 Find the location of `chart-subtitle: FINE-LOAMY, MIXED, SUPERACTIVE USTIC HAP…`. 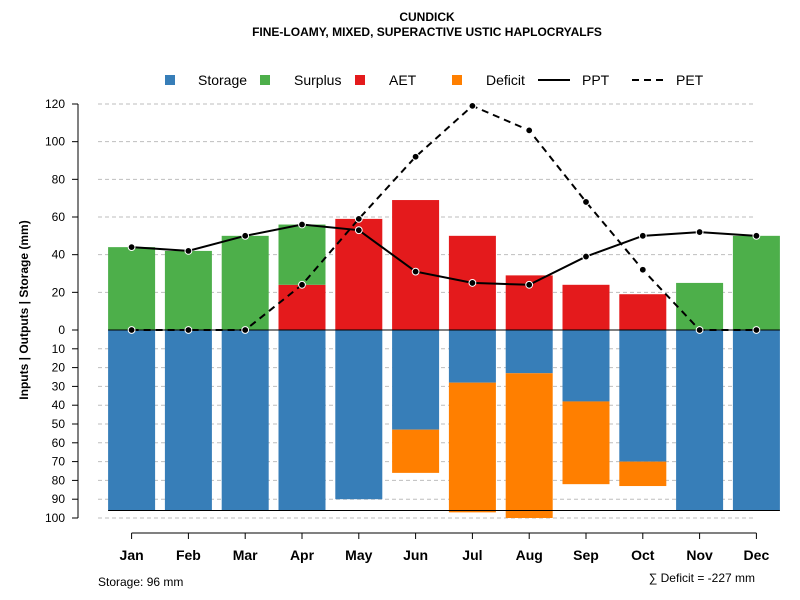

chart-subtitle: FINE-LOAMY, MIXED, SUPERACTIVE USTIC HAP… is located at coordinates (427, 32).